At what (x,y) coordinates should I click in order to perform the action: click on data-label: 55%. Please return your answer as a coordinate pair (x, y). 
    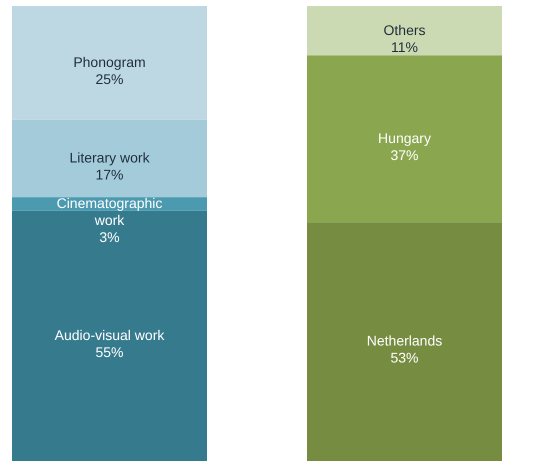
    Looking at the image, I should click on (109, 352).